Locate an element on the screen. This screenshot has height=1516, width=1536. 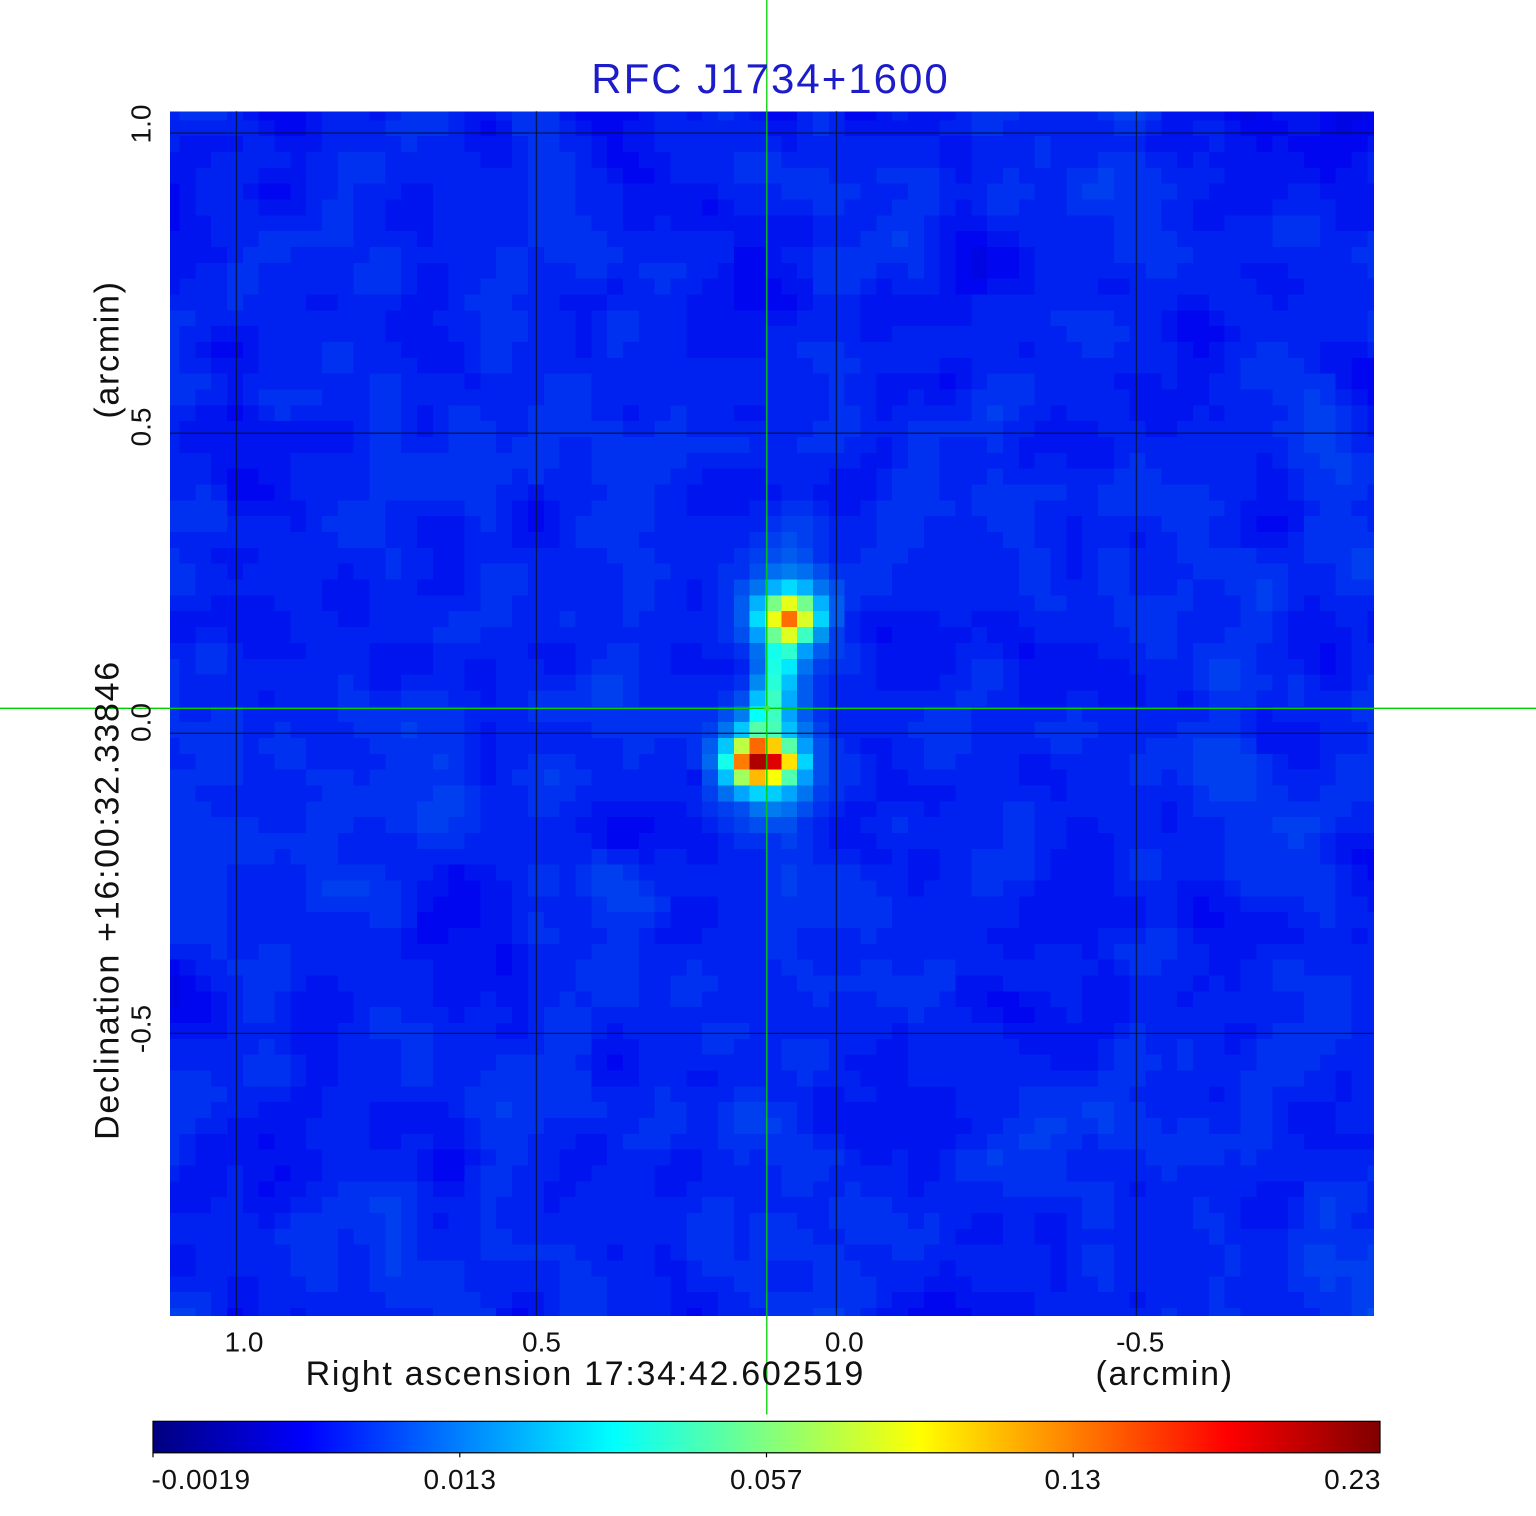
svg-text: 0.23 is located at coordinates (1352, 1479).